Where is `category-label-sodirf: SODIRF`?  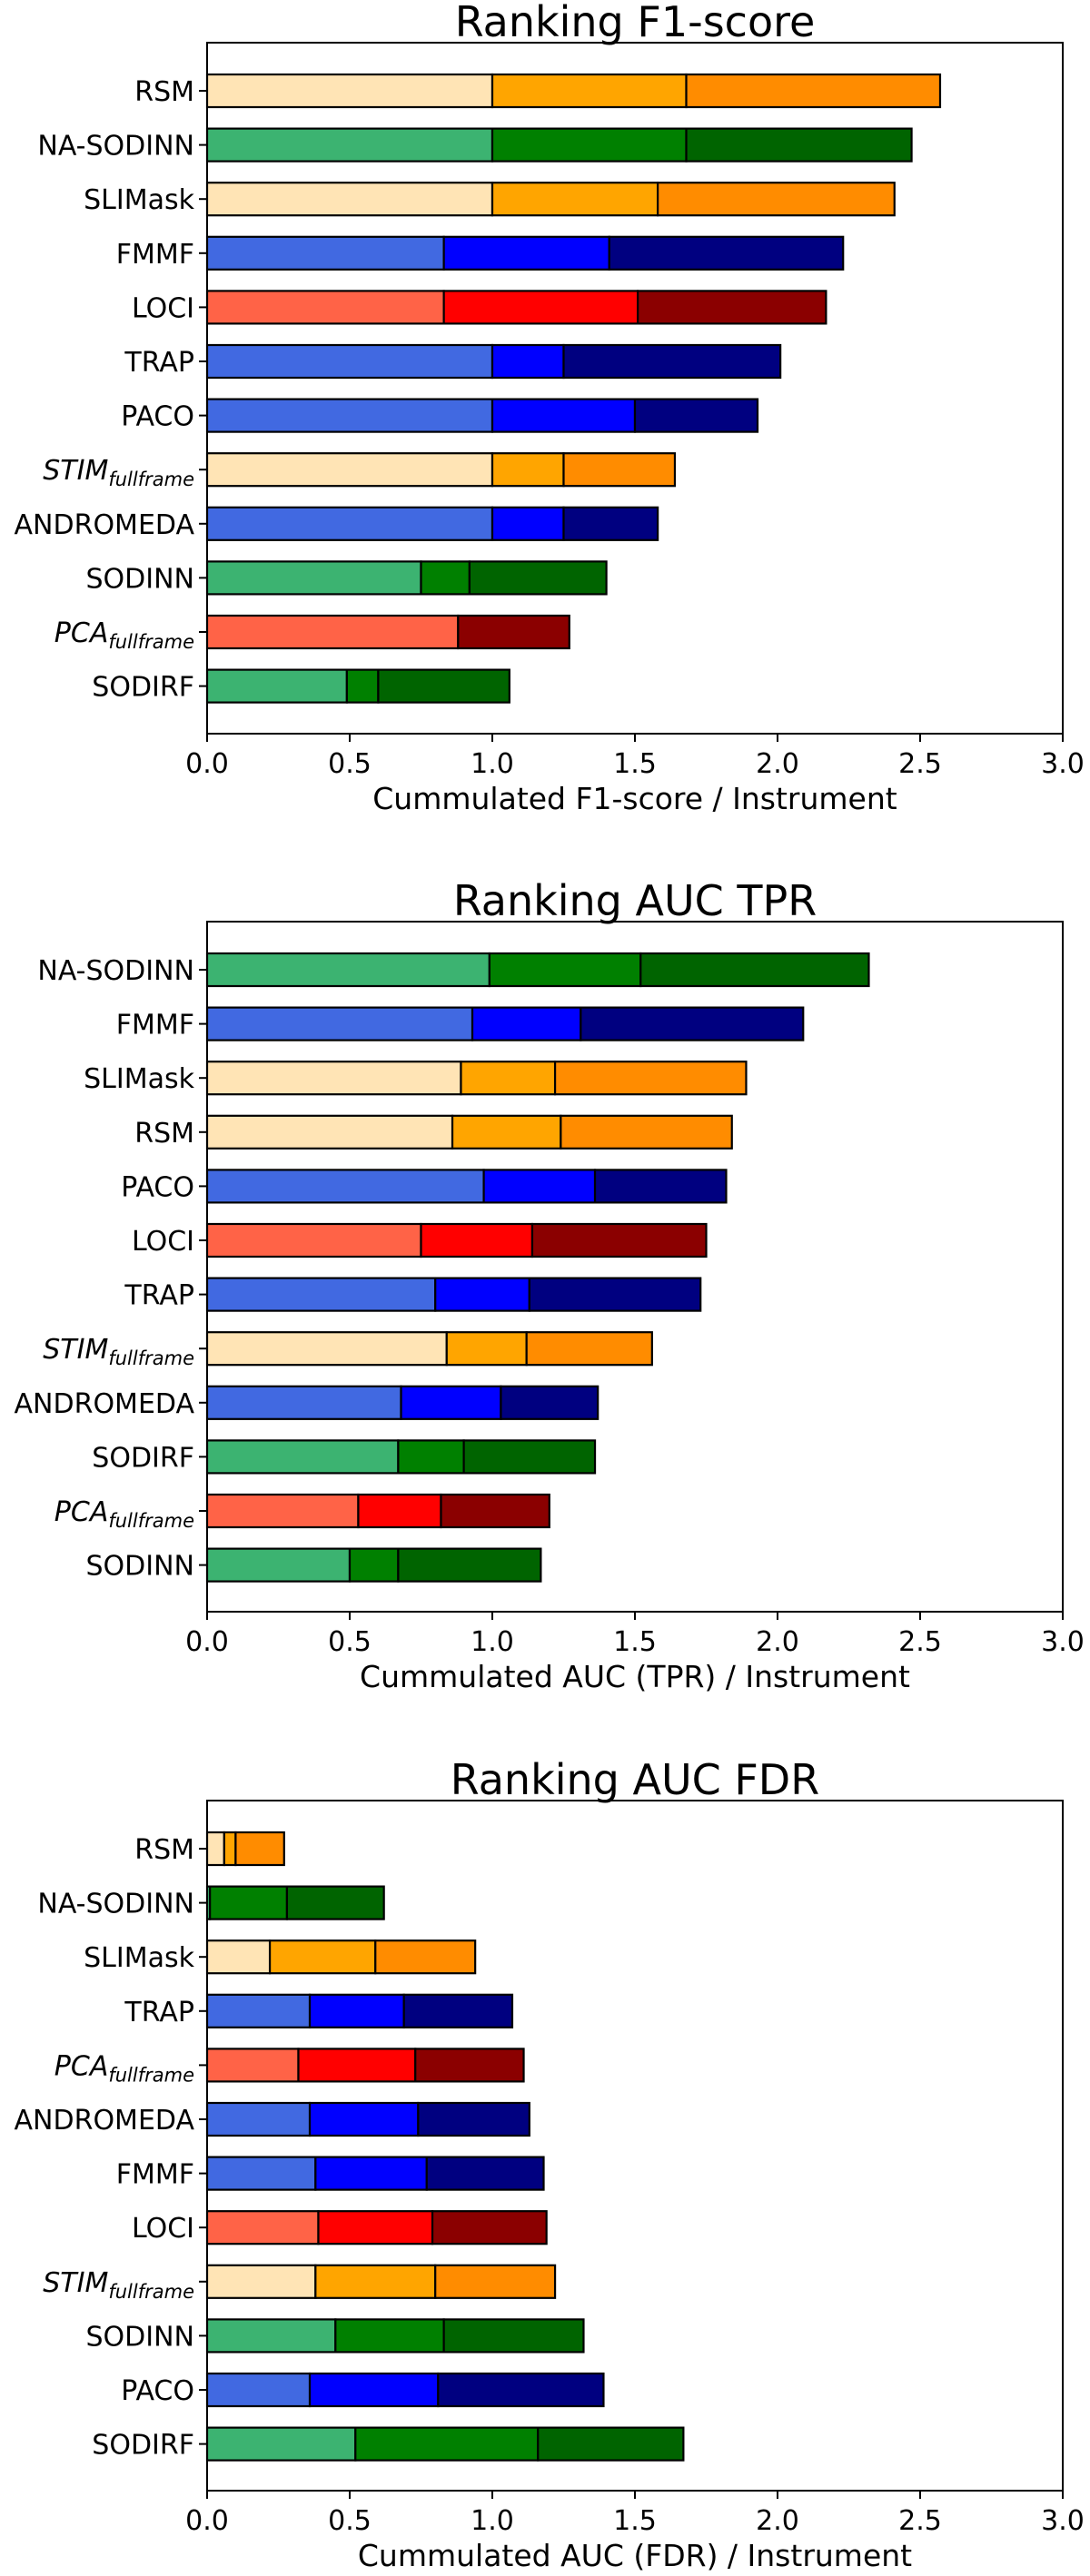 category-label-sodirf: SODIRF is located at coordinates (143, 1458).